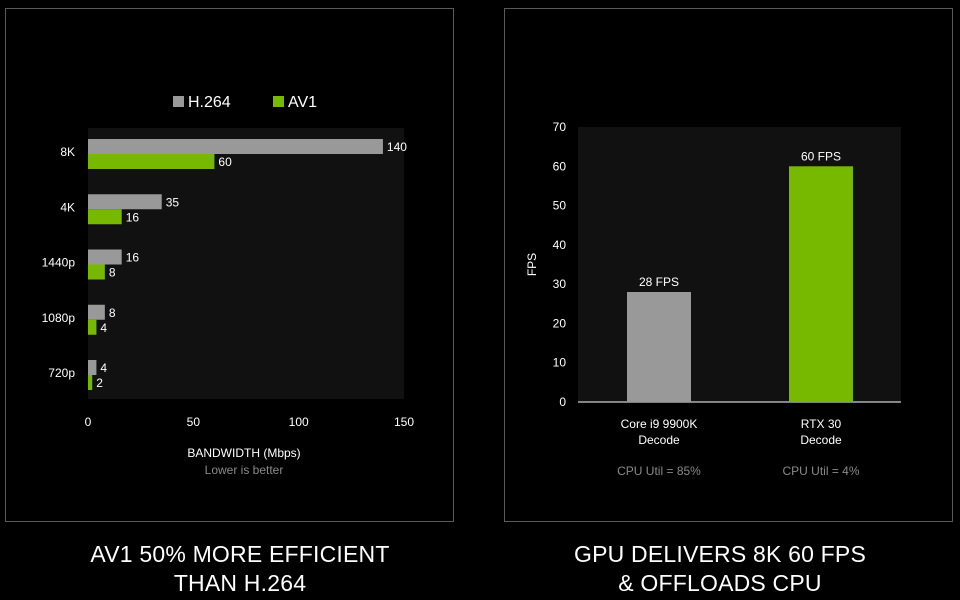 The image size is (960, 600). What do you see at coordinates (720, 569) in the screenshot?
I see `right-caption: GPU DELIVERS 8K 60 FPS & OFFLOADS CPU` at bounding box center [720, 569].